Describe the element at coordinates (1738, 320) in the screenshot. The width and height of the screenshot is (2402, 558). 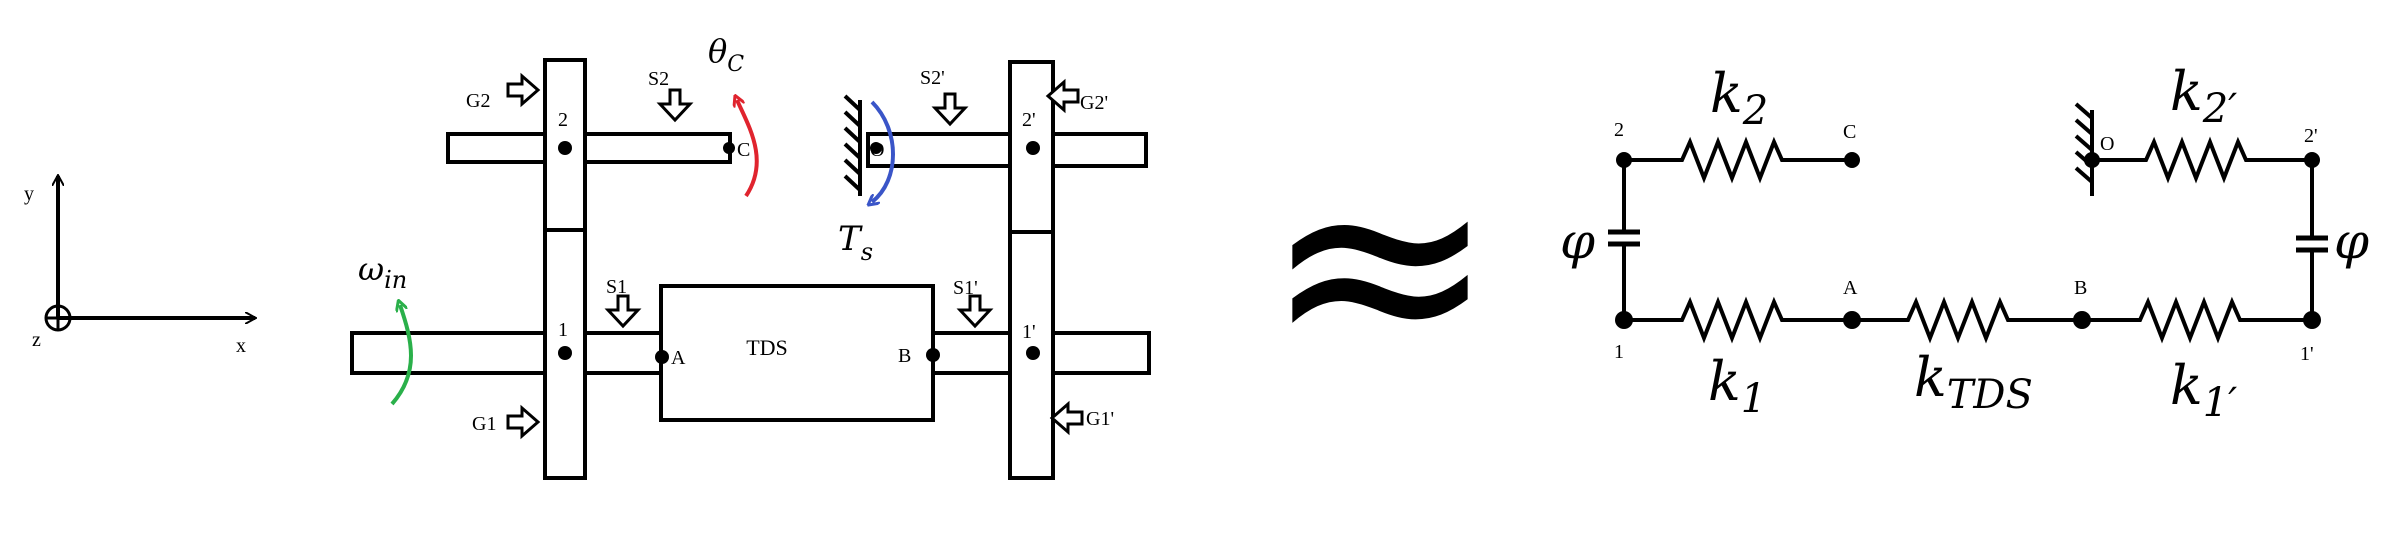
I see `spring-k1` at that location.